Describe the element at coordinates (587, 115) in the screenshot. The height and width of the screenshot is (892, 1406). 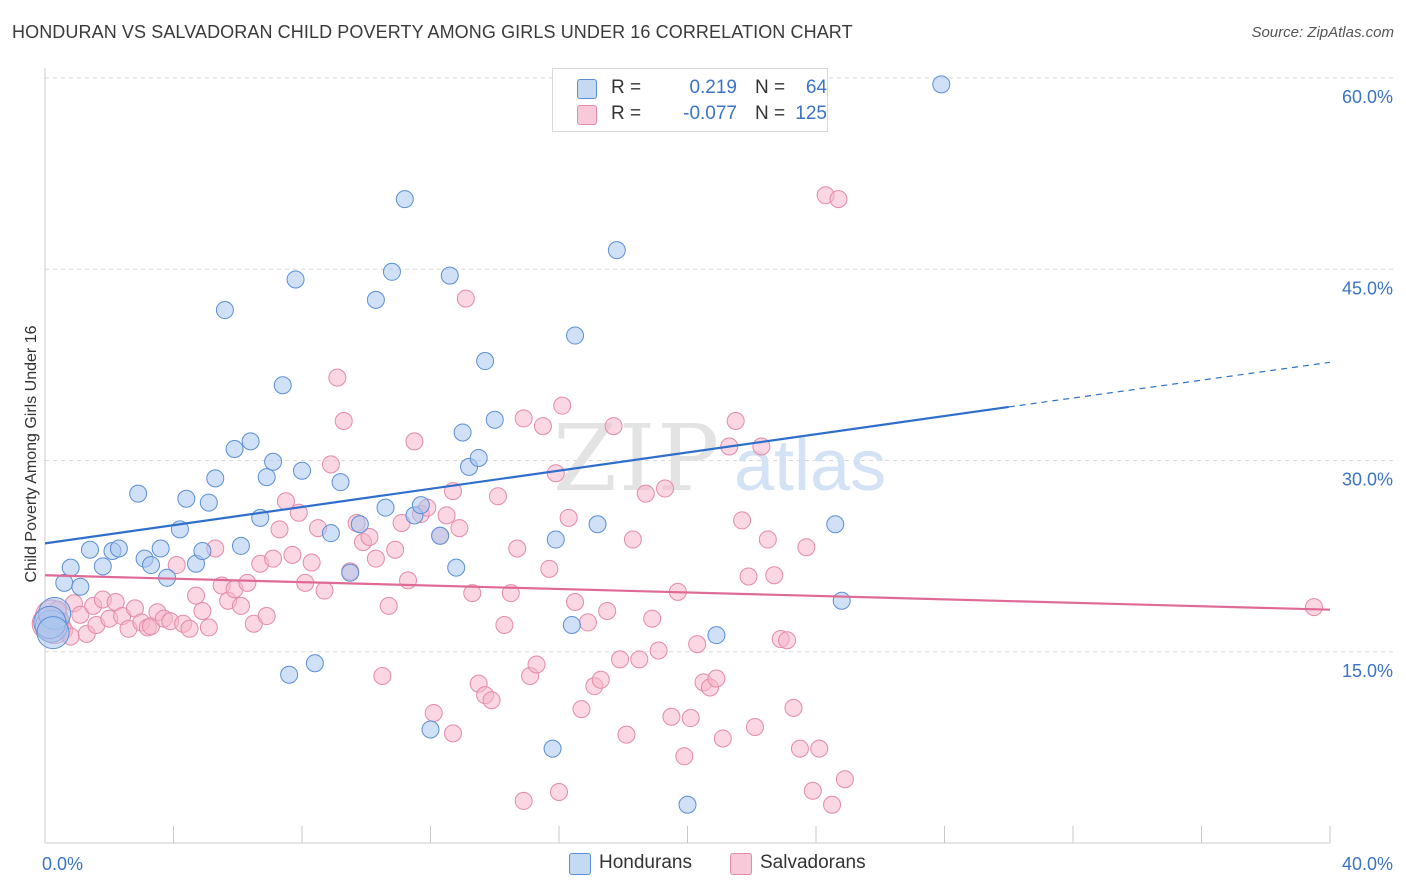
I see `legend-swatch-pink` at that location.